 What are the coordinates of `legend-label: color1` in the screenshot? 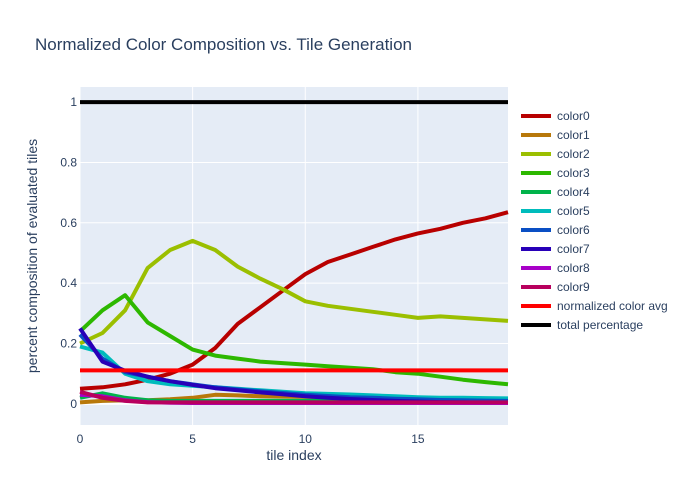 It's located at (573, 135).